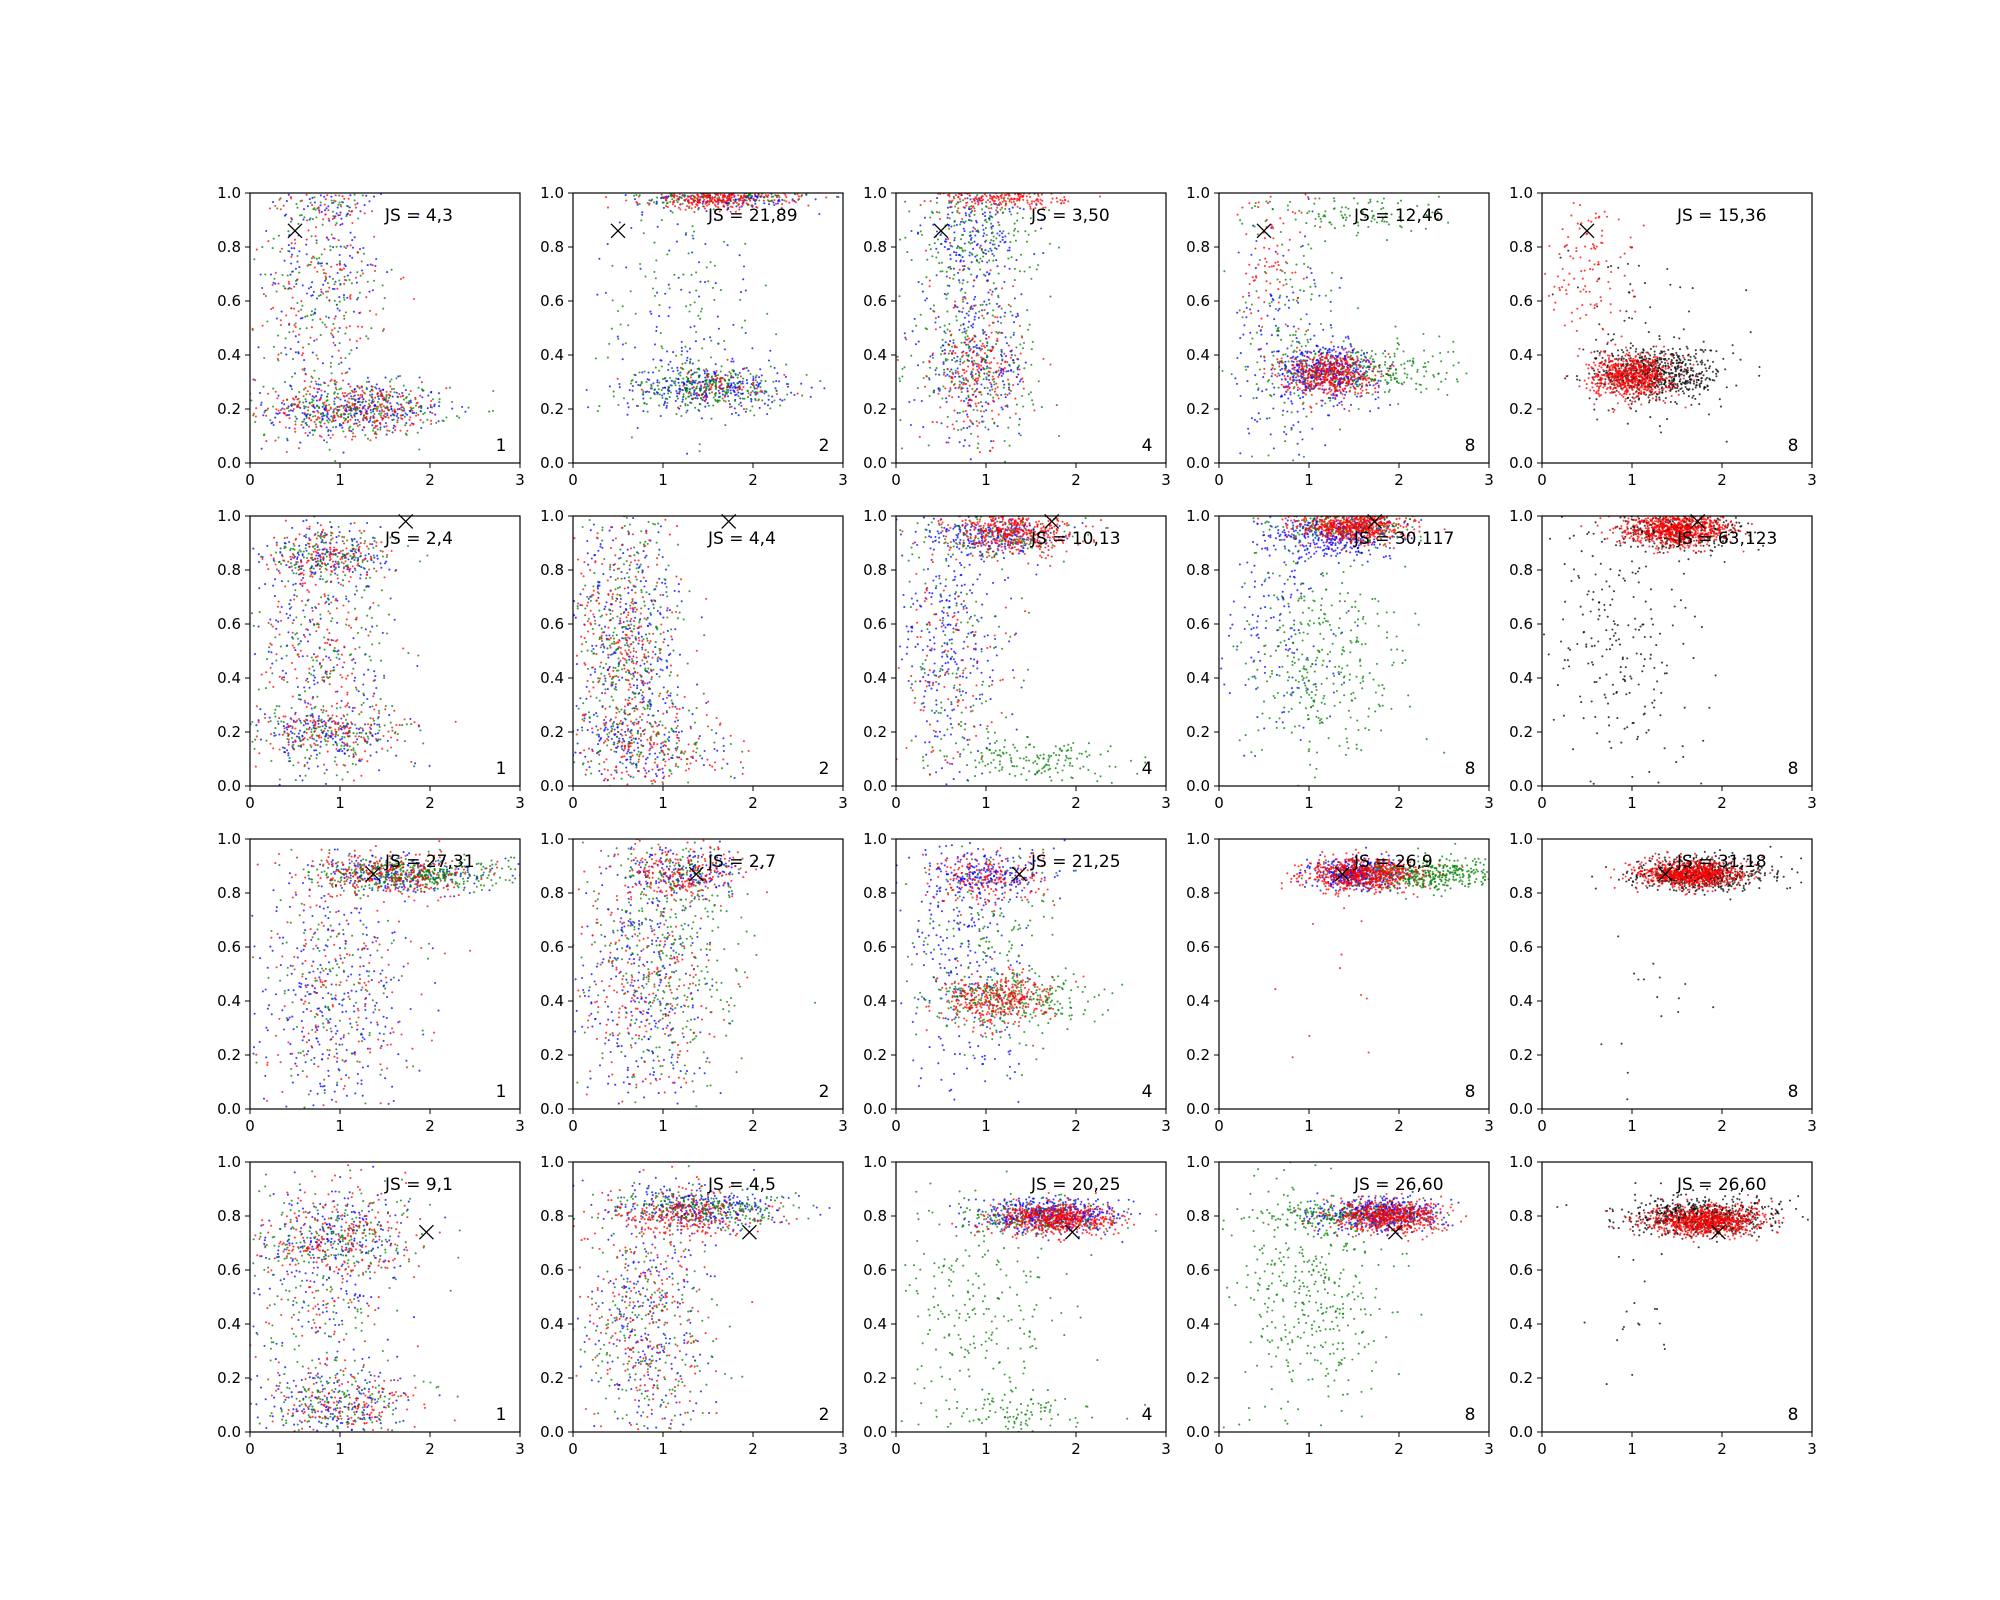 Image resolution: width=2000 pixels, height=1600 pixels. What do you see at coordinates (371, 336) in the screenshot?
I see `subplot-r1-c1: 0 1 2 30.00.20.40.60.81.0JS = 4,31` at bounding box center [371, 336].